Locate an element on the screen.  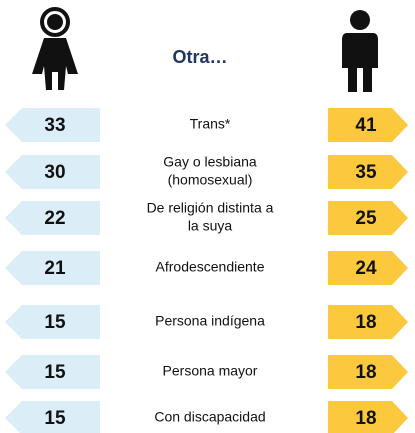
row-label: Persona indígena is located at coordinates (210, 321).